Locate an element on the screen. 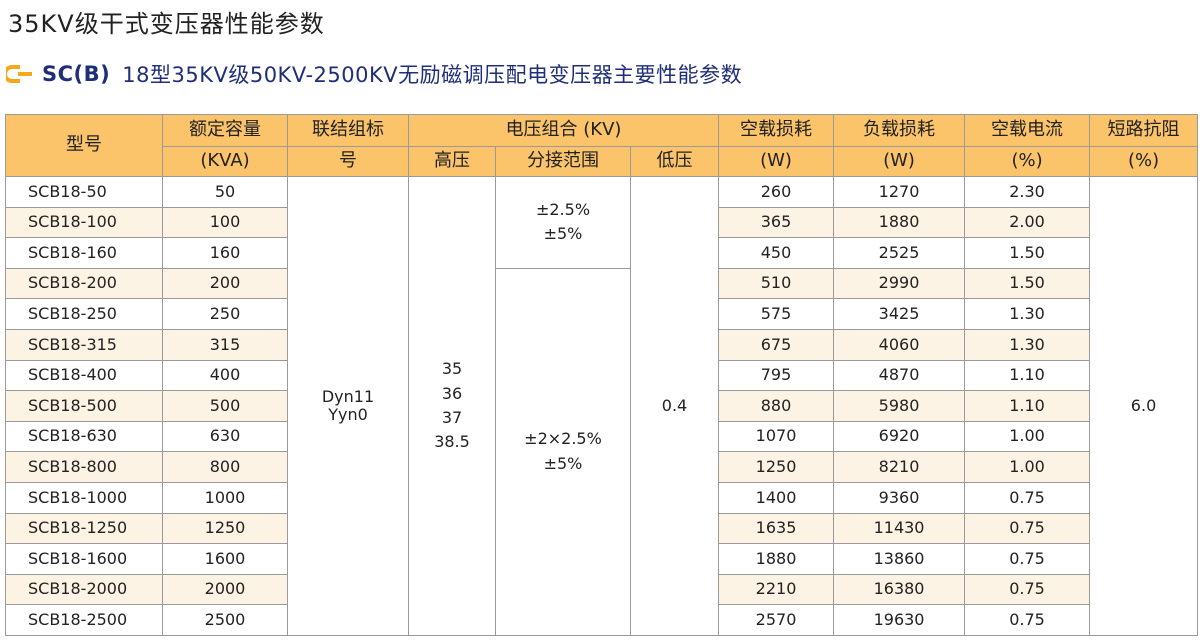 Image resolution: width=1200 pixels, height=642 pixels. table-row: SCB18-2000 2000 2210 16380 0.75 is located at coordinates (601, 589).